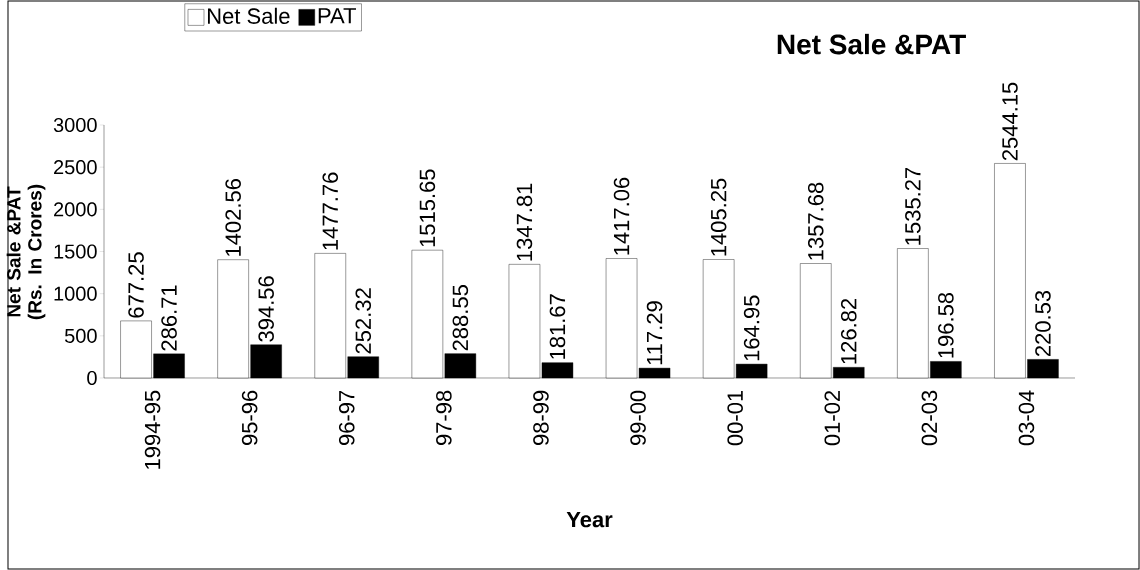 The height and width of the screenshot is (570, 1140). Describe the element at coordinates (233, 217) in the screenshot. I see `data-label: 1402.56` at that location.